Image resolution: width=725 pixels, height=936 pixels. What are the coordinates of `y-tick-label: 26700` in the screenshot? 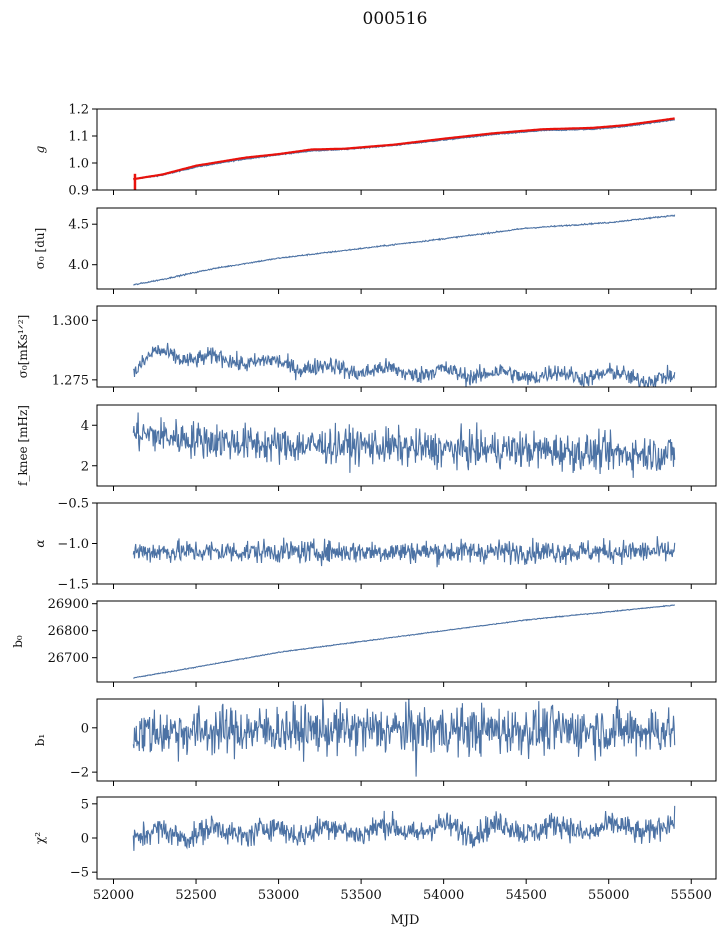 It's located at (68, 658).